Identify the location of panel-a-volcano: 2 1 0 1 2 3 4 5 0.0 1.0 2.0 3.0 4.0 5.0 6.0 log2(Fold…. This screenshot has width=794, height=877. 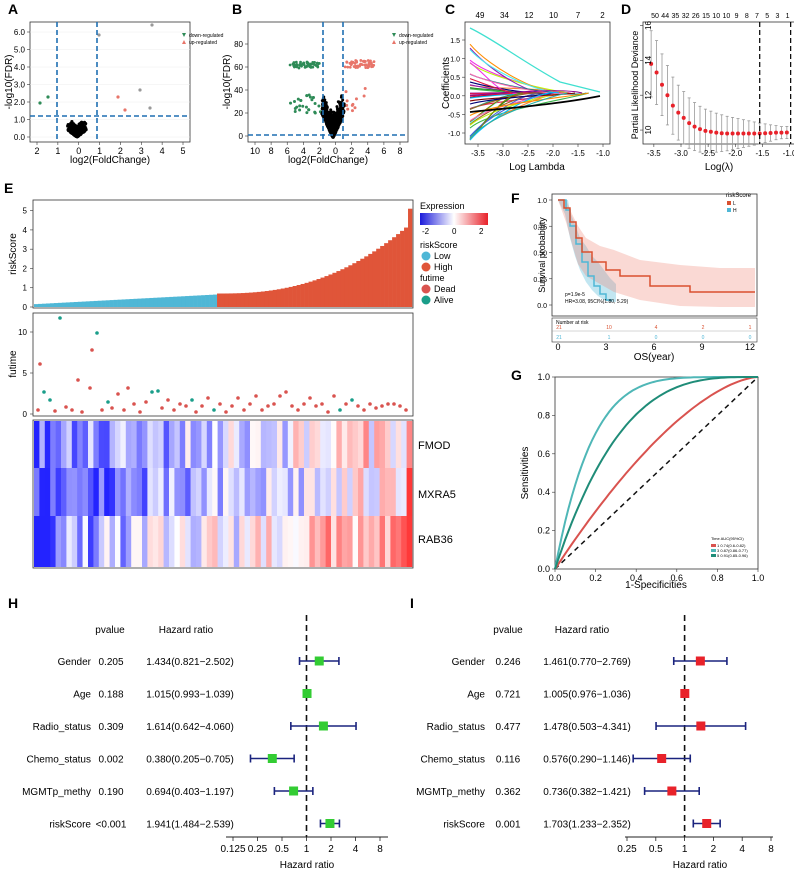
(114, 93).